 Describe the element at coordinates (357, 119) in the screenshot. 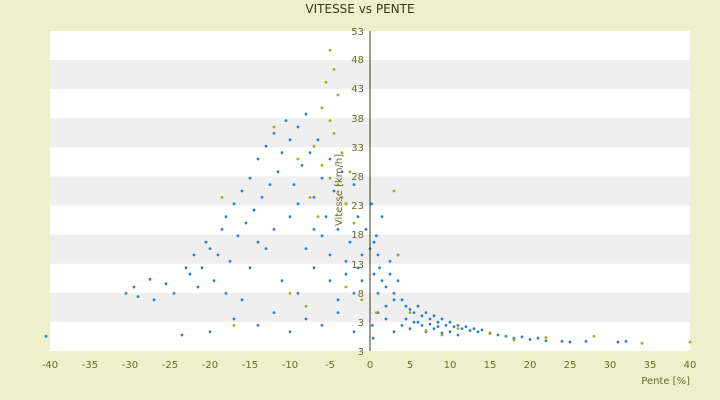

I see `y-tick-label: 38` at that location.